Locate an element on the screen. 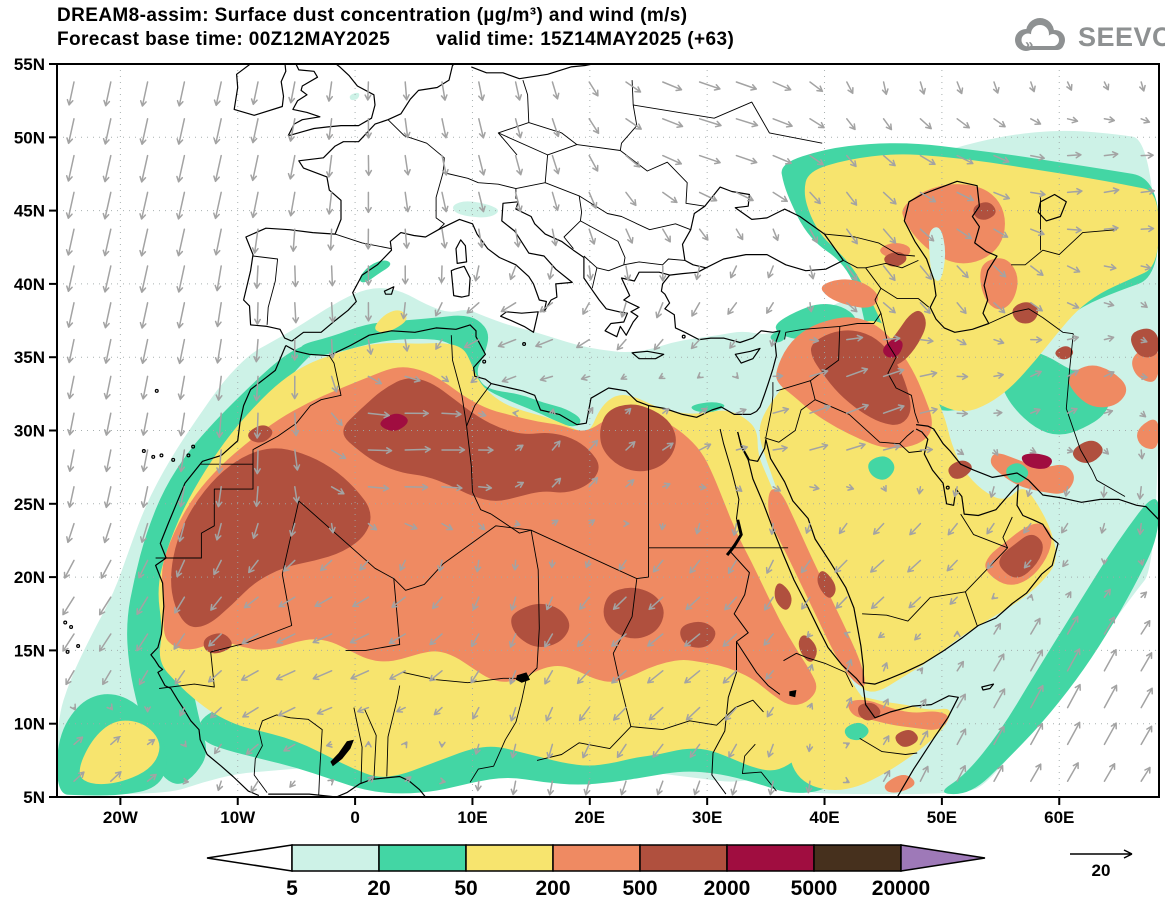 This screenshot has height=907, width=1165. x-tick-label: 20E is located at coordinates (590, 817).